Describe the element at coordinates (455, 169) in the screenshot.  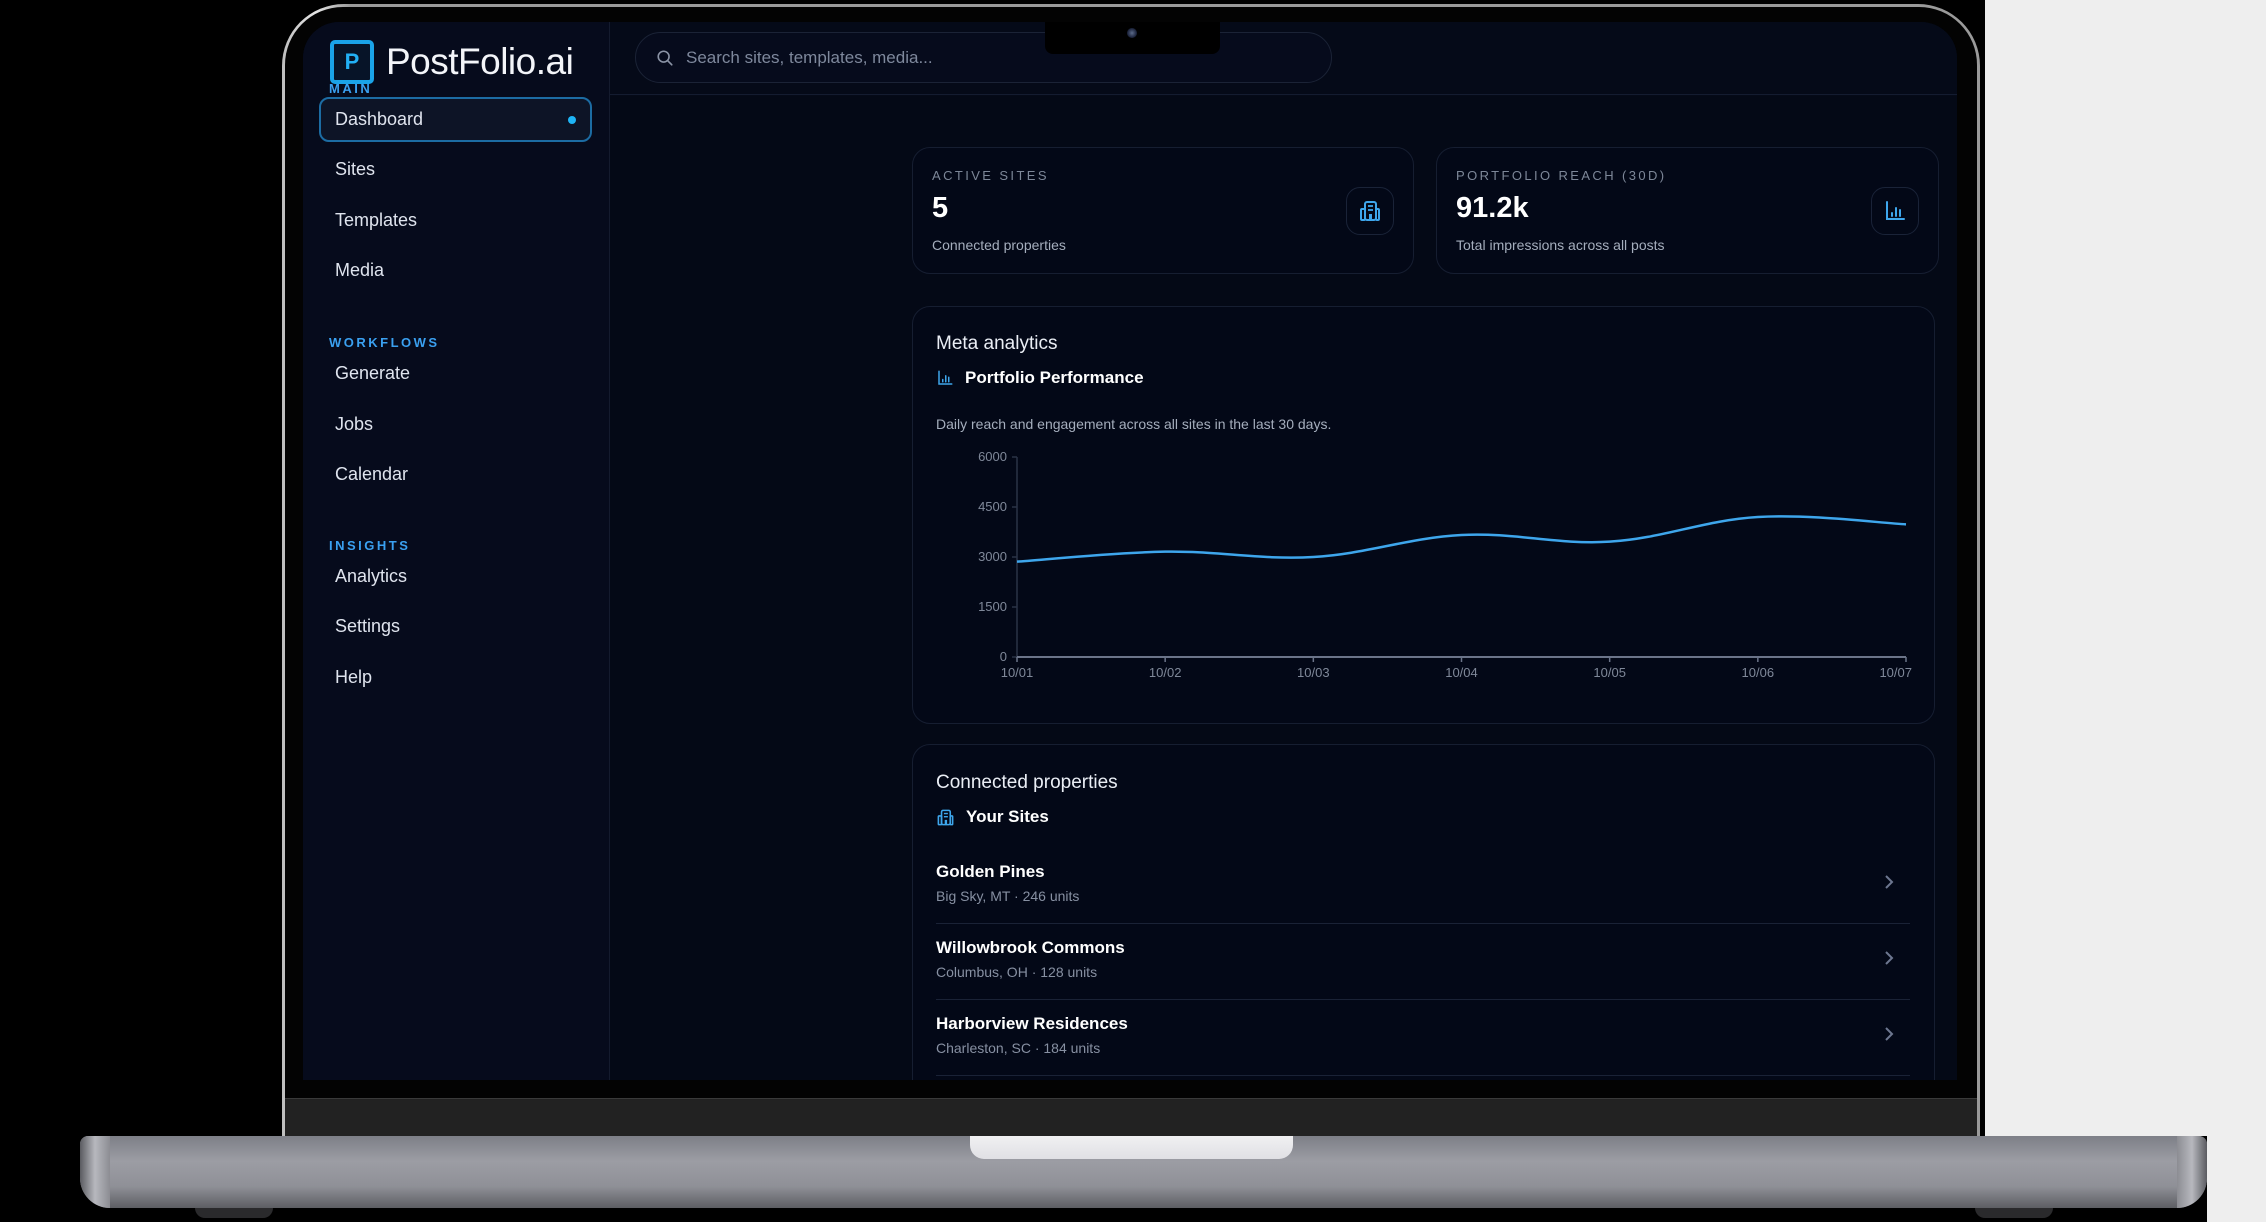
I see `sidebar-item-sites: Sites` at that location.